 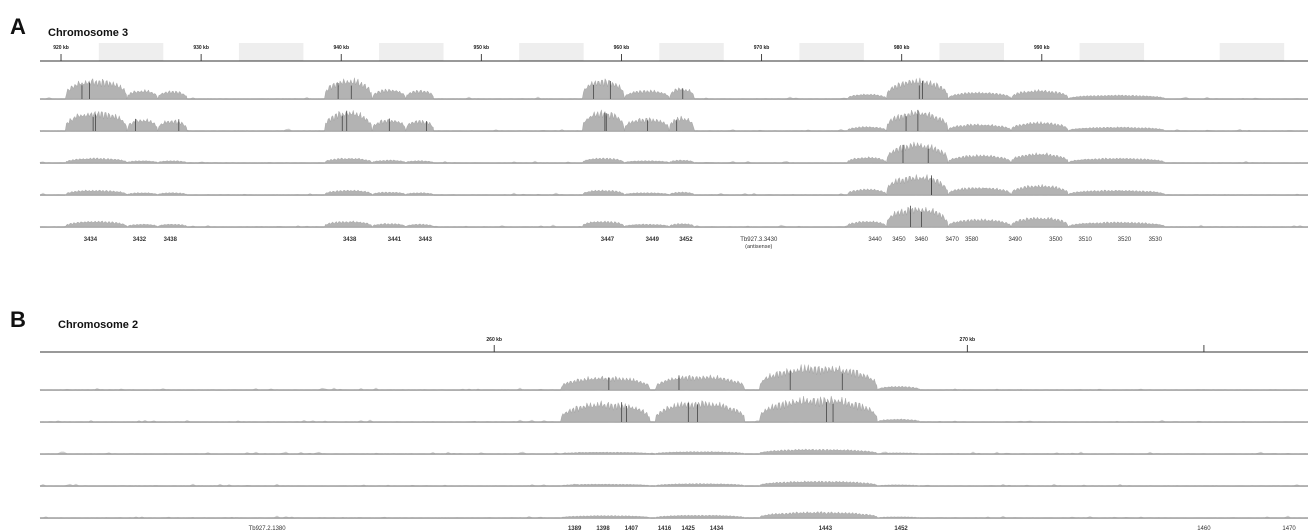 What do you see at coordinates (665, 529) in the screenshot?
I see `gene-label: 1416` at bounding box center [665, 529].